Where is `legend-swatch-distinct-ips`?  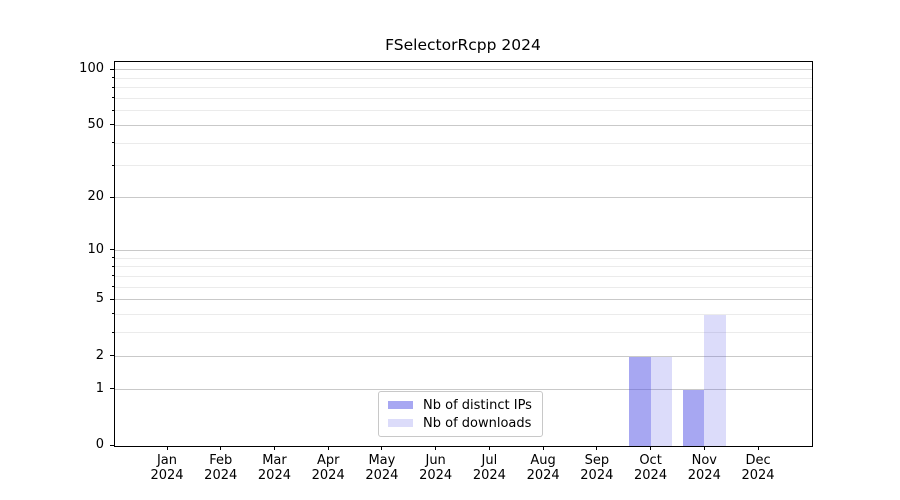
legend-swatch-distinct-ips is located at coordinates (400, 405).